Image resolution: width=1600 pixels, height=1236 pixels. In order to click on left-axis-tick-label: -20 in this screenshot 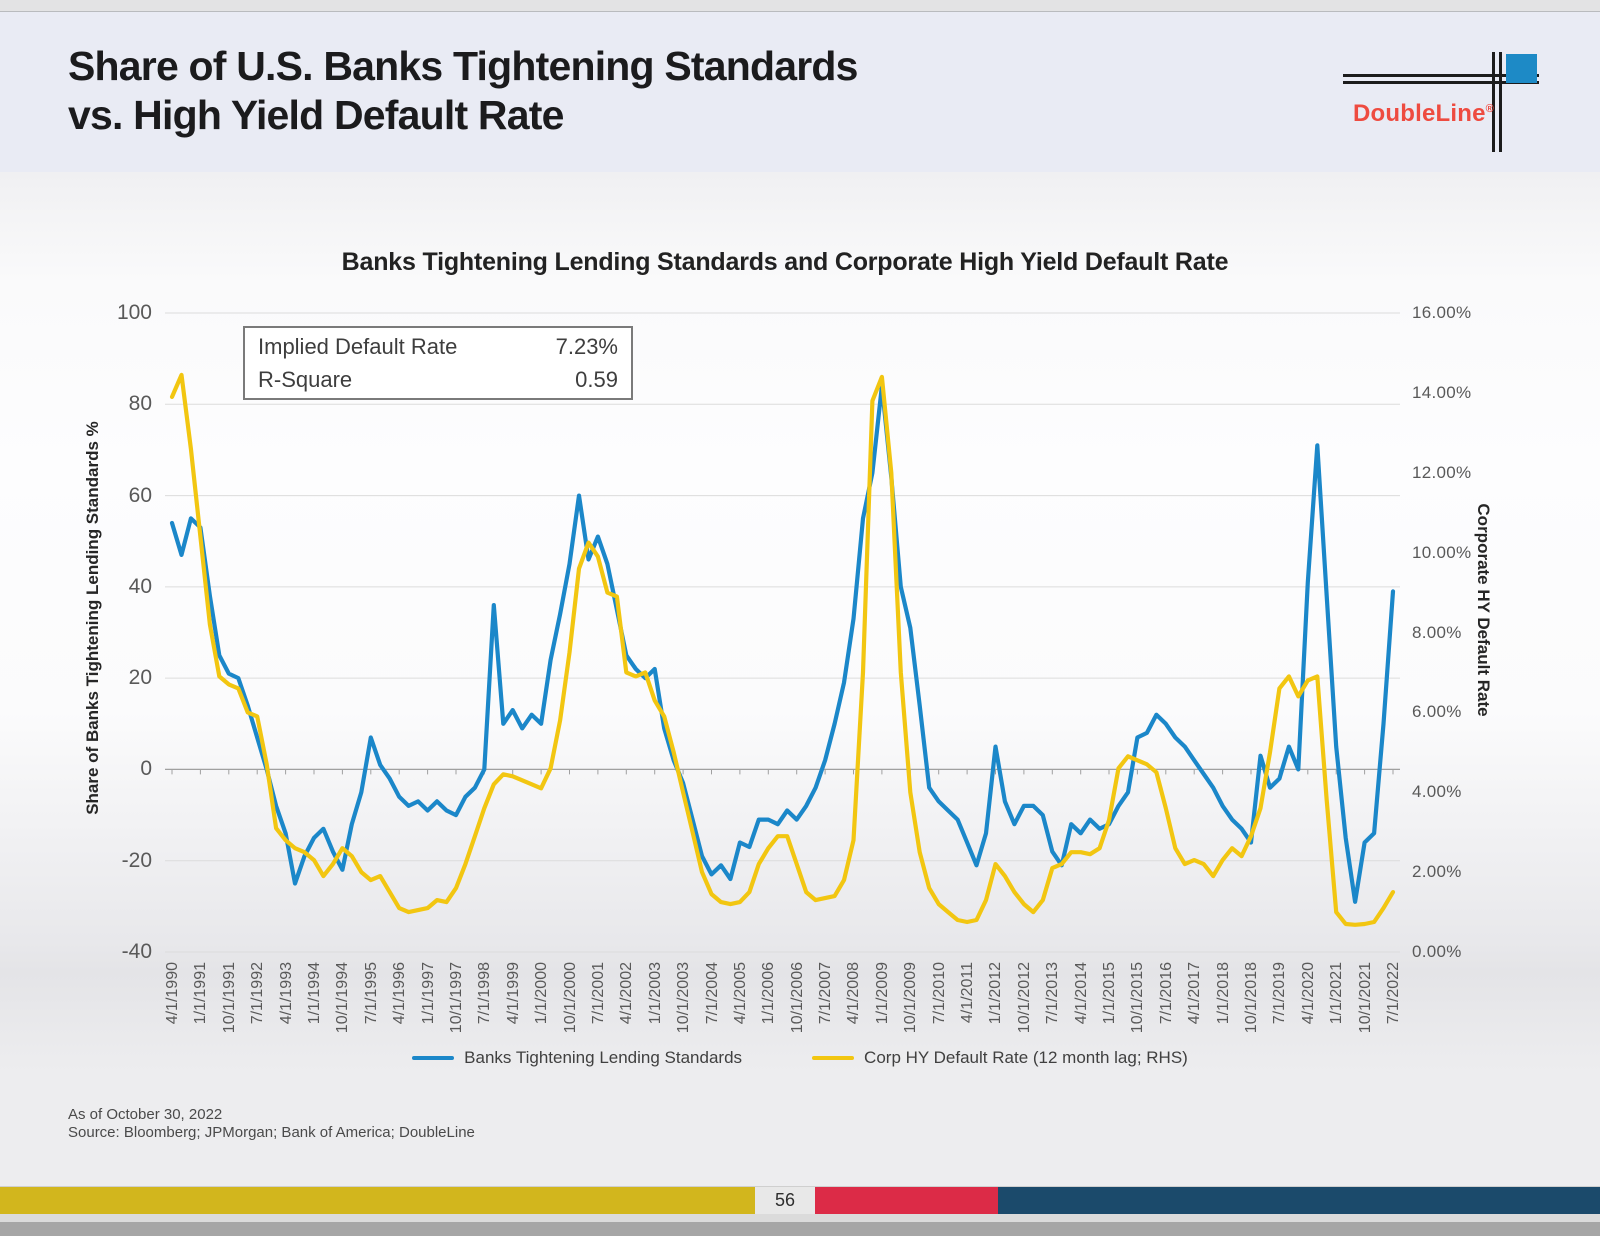, I will do `click(136, 860)`.